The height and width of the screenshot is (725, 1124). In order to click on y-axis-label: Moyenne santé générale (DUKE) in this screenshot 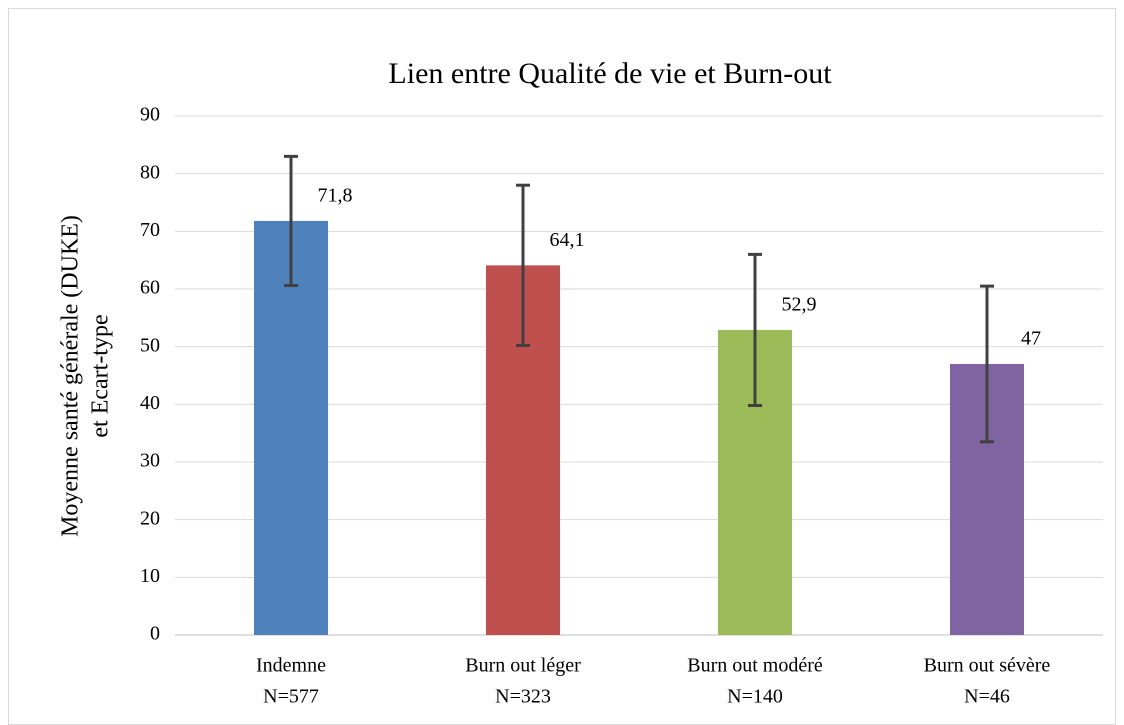, I will do `click(71, 376)`.